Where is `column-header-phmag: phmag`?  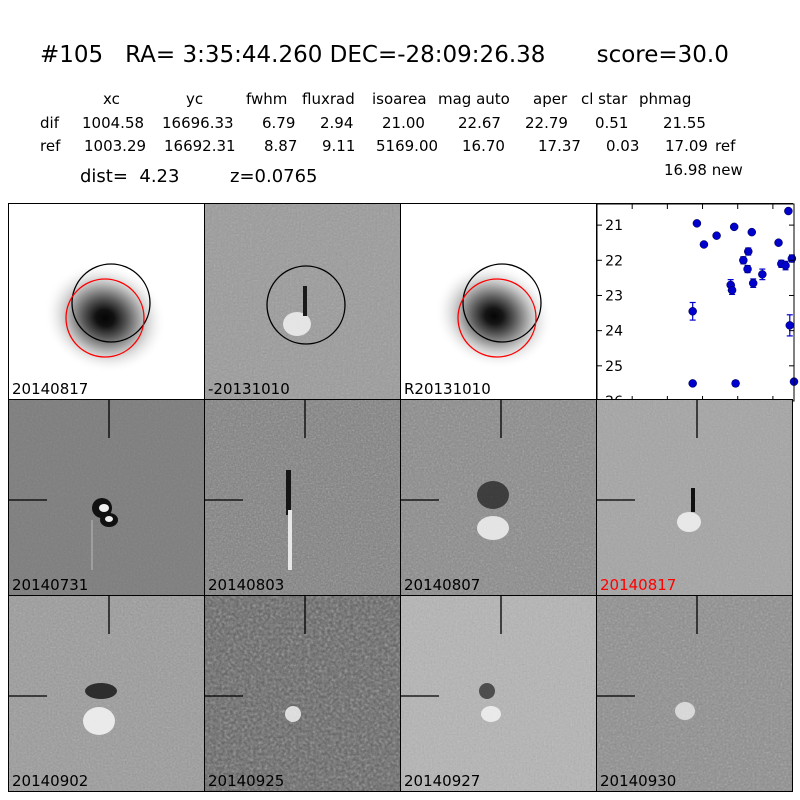
column-header-phmag: phmag is located at coordinates (665, 99).